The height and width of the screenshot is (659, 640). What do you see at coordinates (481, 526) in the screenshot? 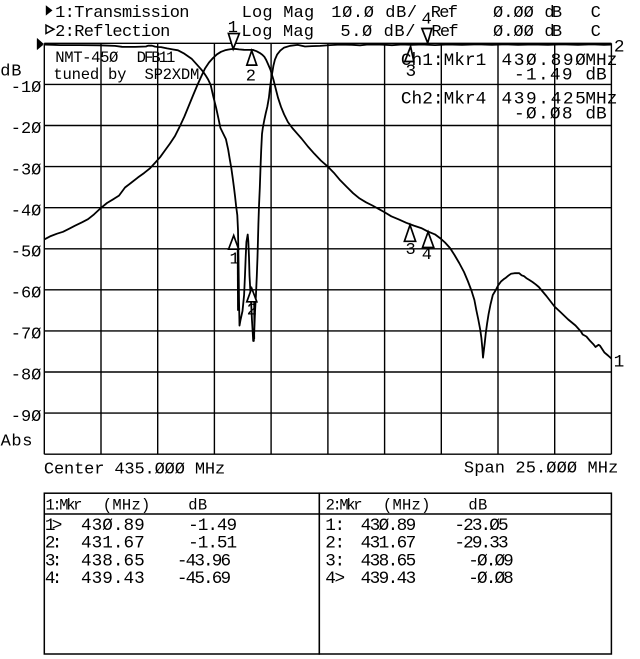
I see `svg-text: -23.Ø5` at bounding box center [481, 526].